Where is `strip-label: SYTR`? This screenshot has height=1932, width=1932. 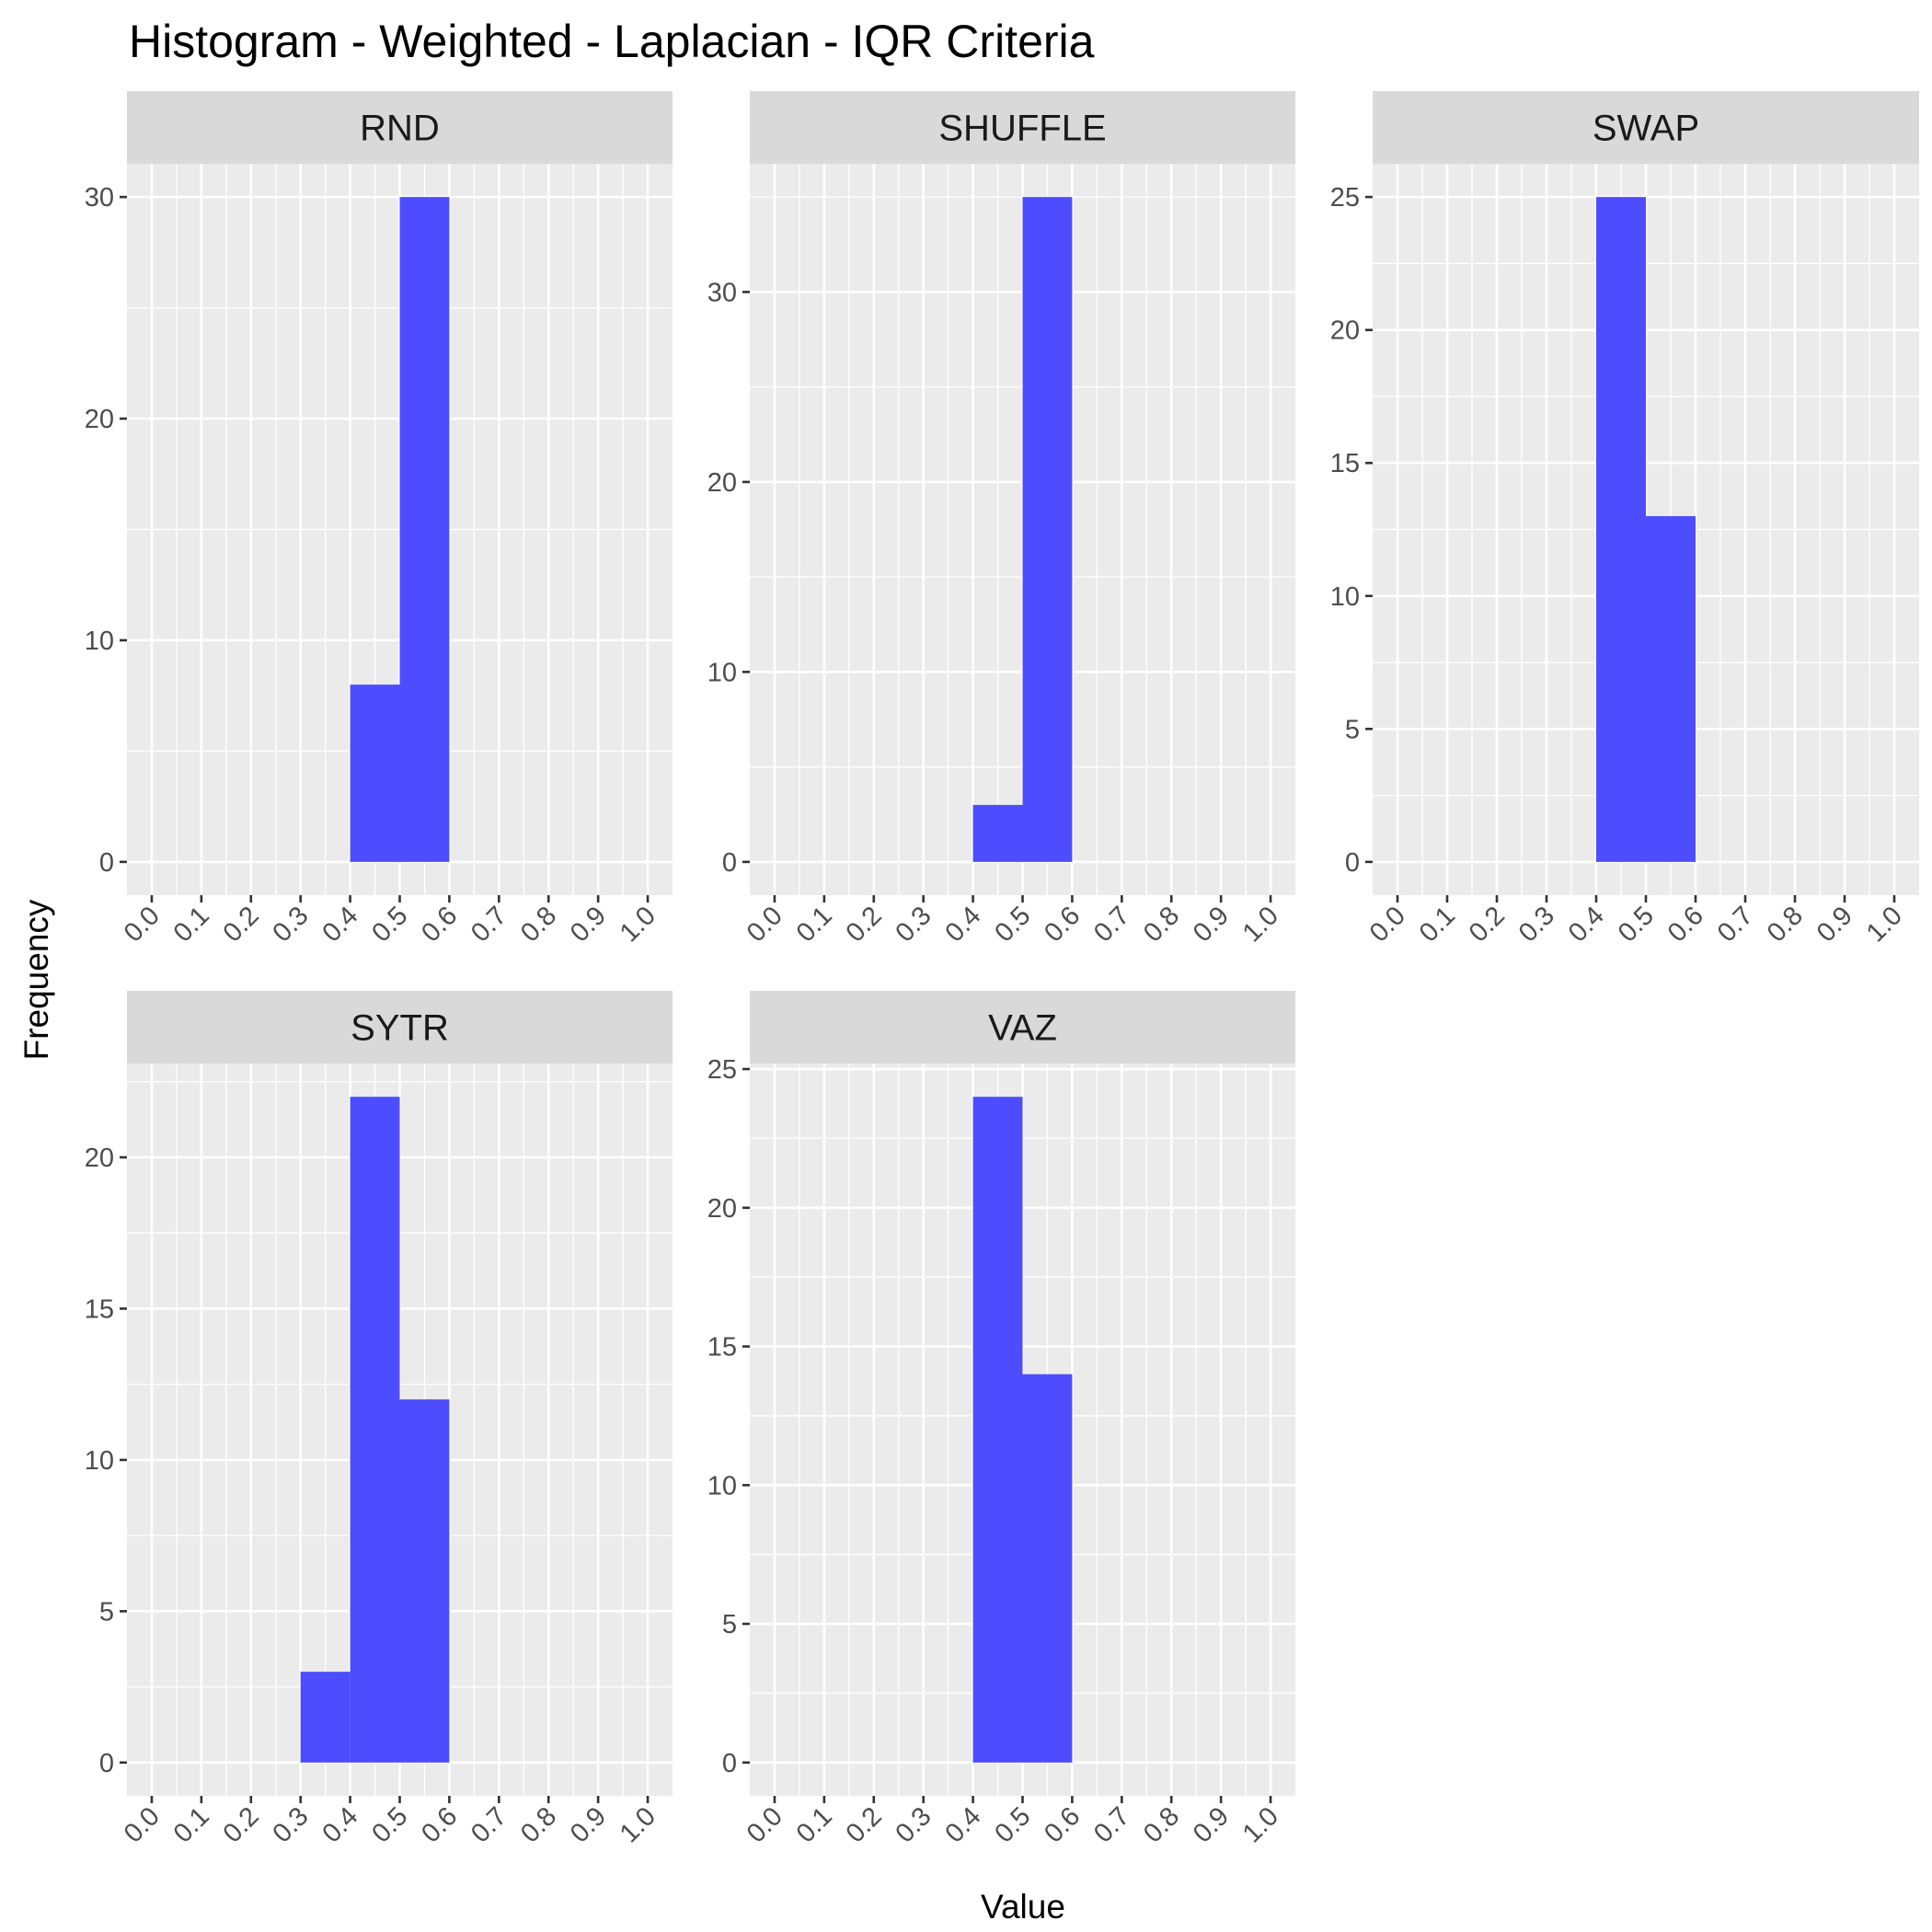
strip-label: SYTR is located at coordinates (400, 1028).